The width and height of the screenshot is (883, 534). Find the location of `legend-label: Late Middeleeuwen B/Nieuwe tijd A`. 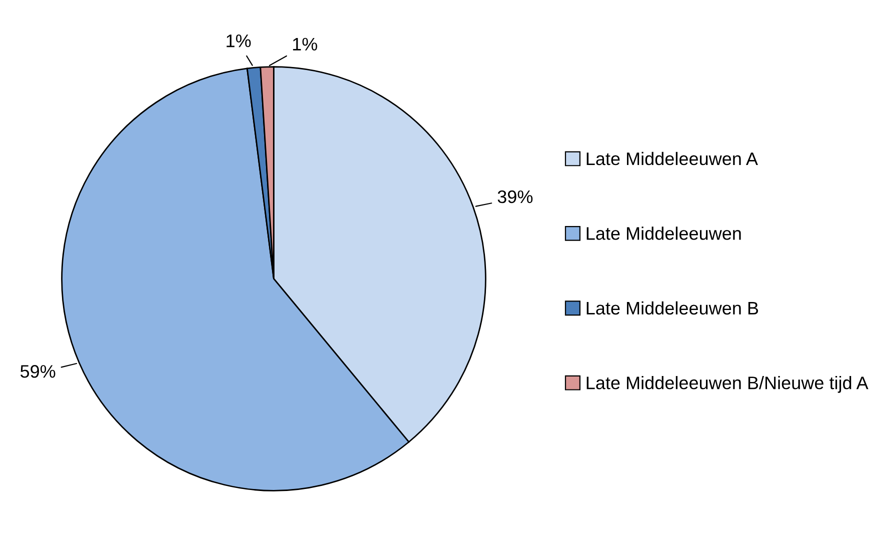

legend-label: Late Middeleeuwen B/Nieuwe tijd A is located at coordinates (727, 384).